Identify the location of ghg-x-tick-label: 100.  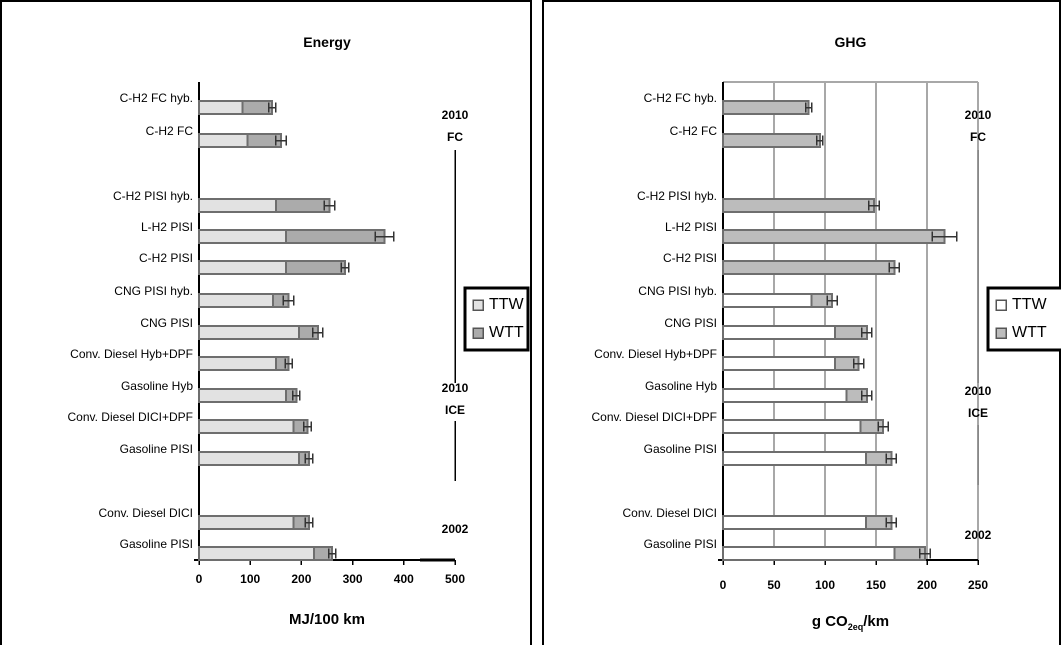
(825, 585).